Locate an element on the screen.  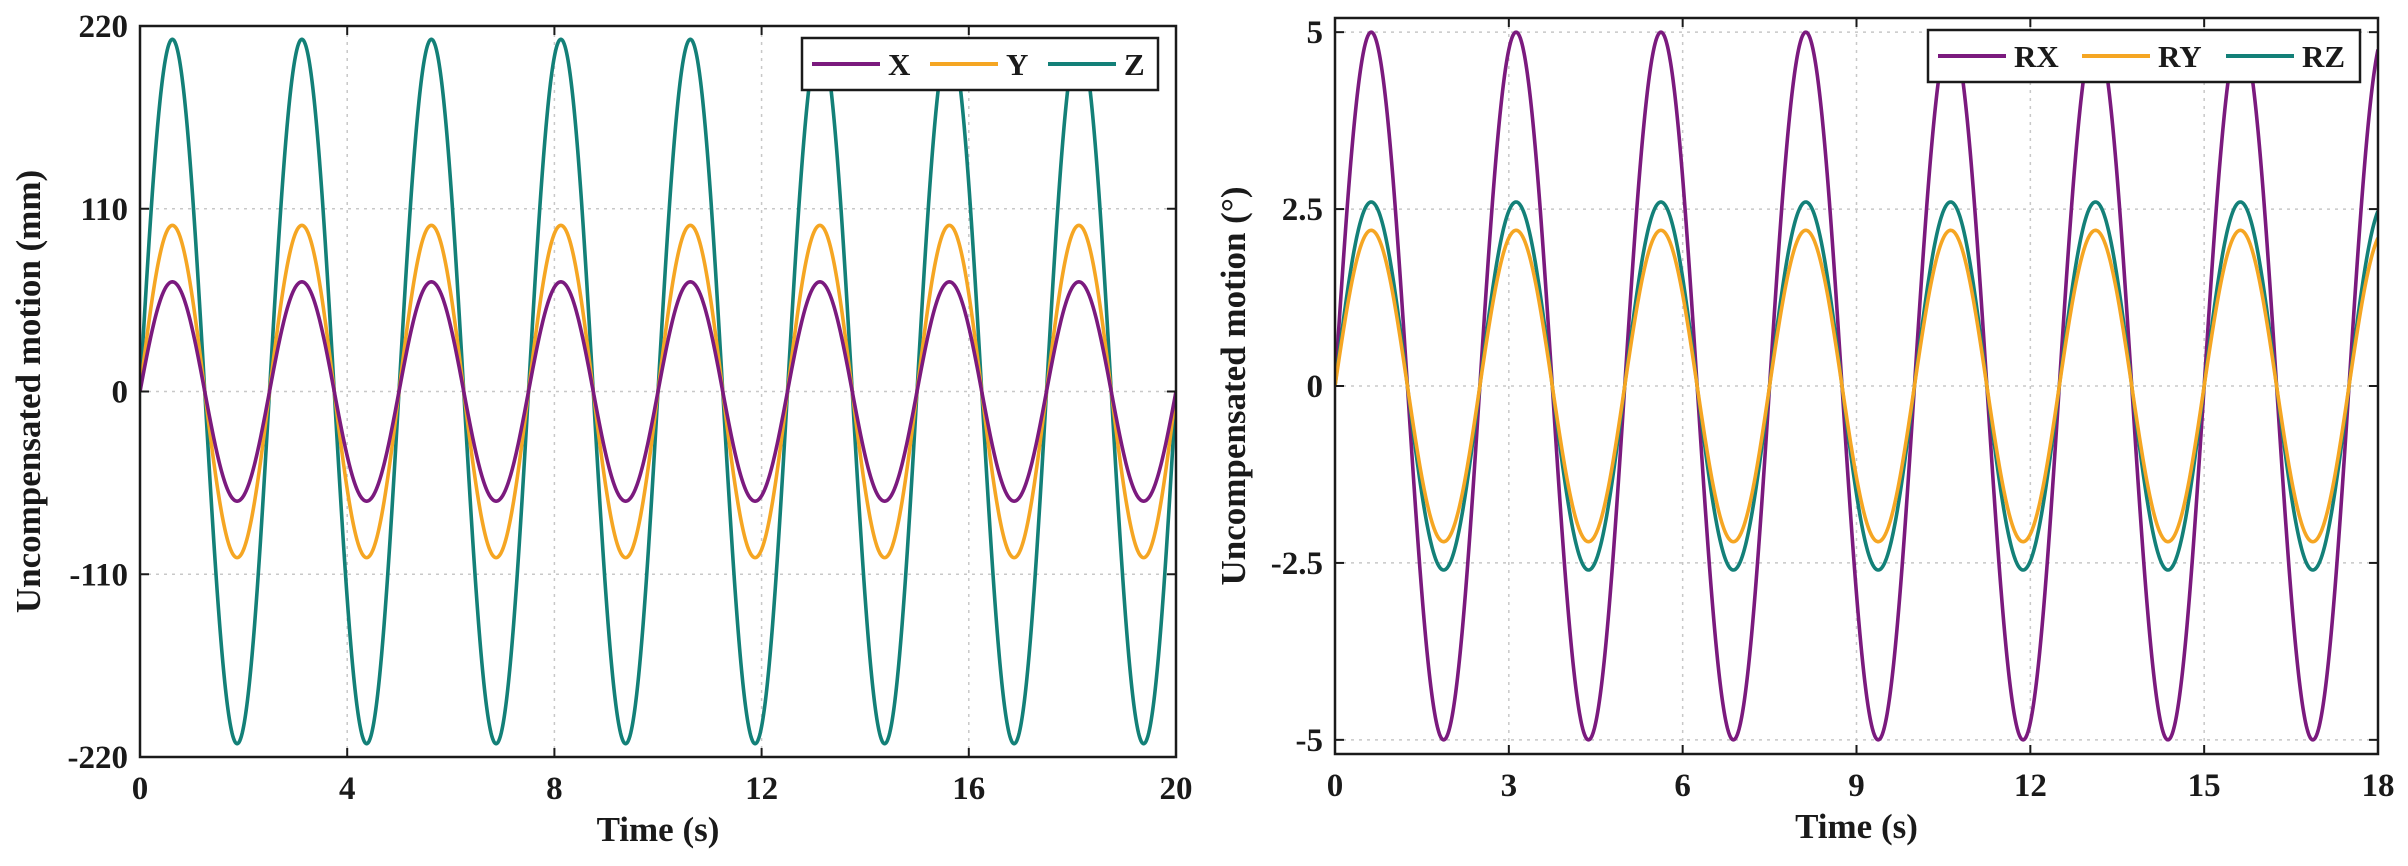
y-tick-label: 220 is located at coordinates (104, 27).